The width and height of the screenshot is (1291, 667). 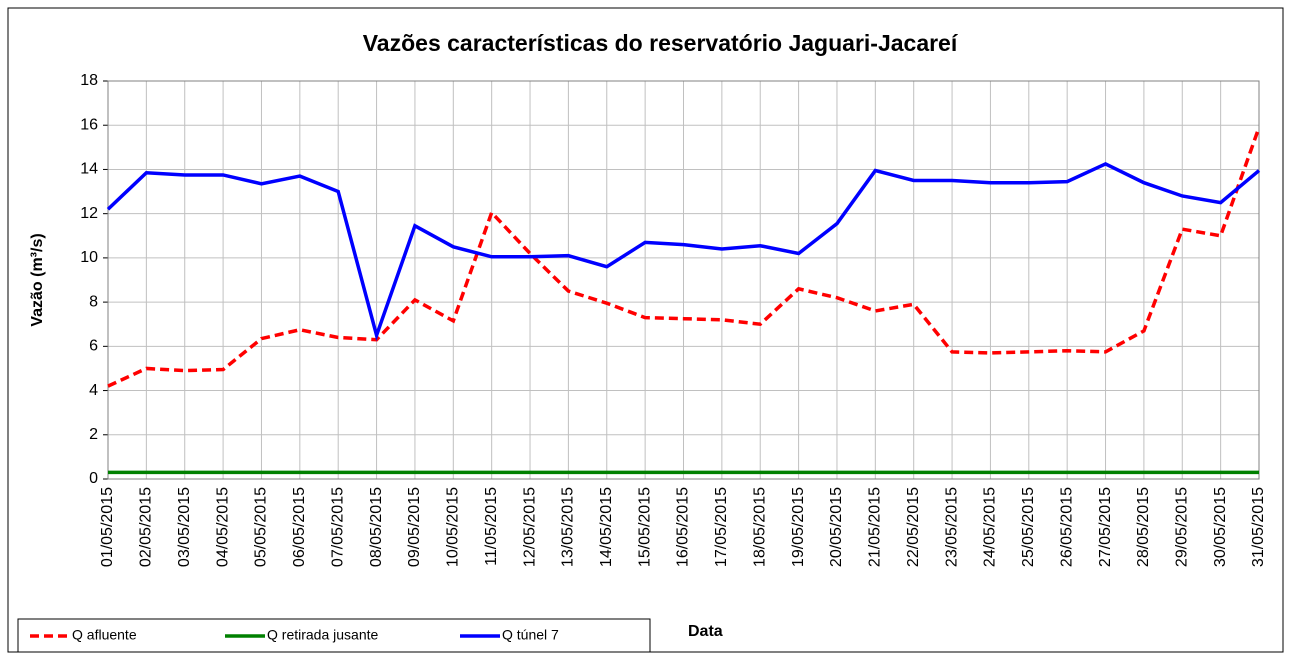 I want to click on y-tick-label: 14, so click(x=89, y=169).